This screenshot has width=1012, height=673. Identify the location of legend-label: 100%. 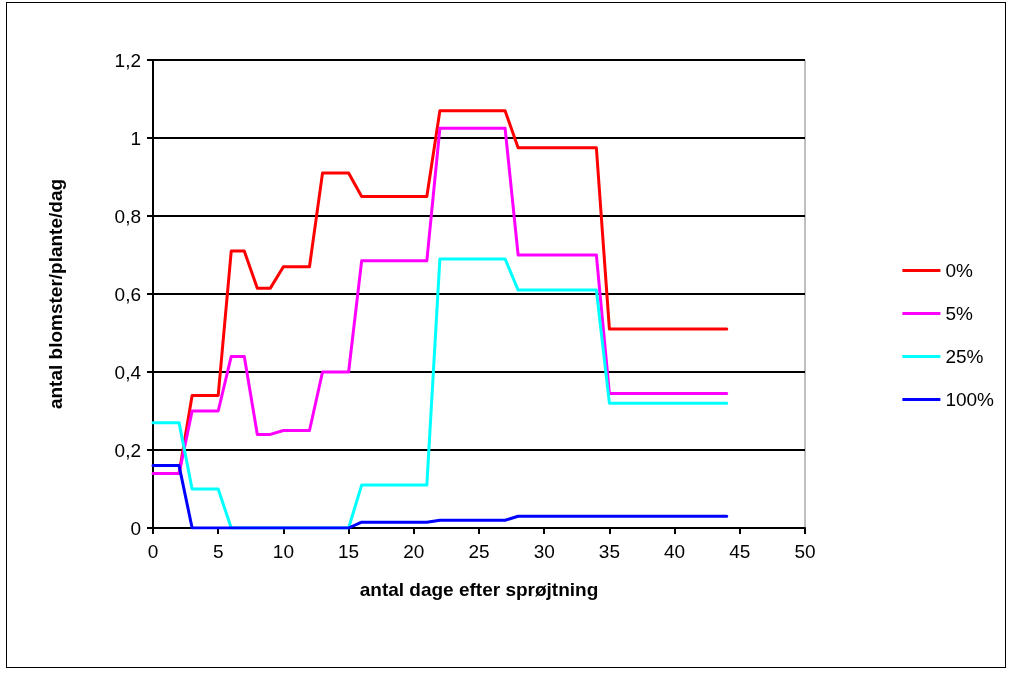
(970, 399).